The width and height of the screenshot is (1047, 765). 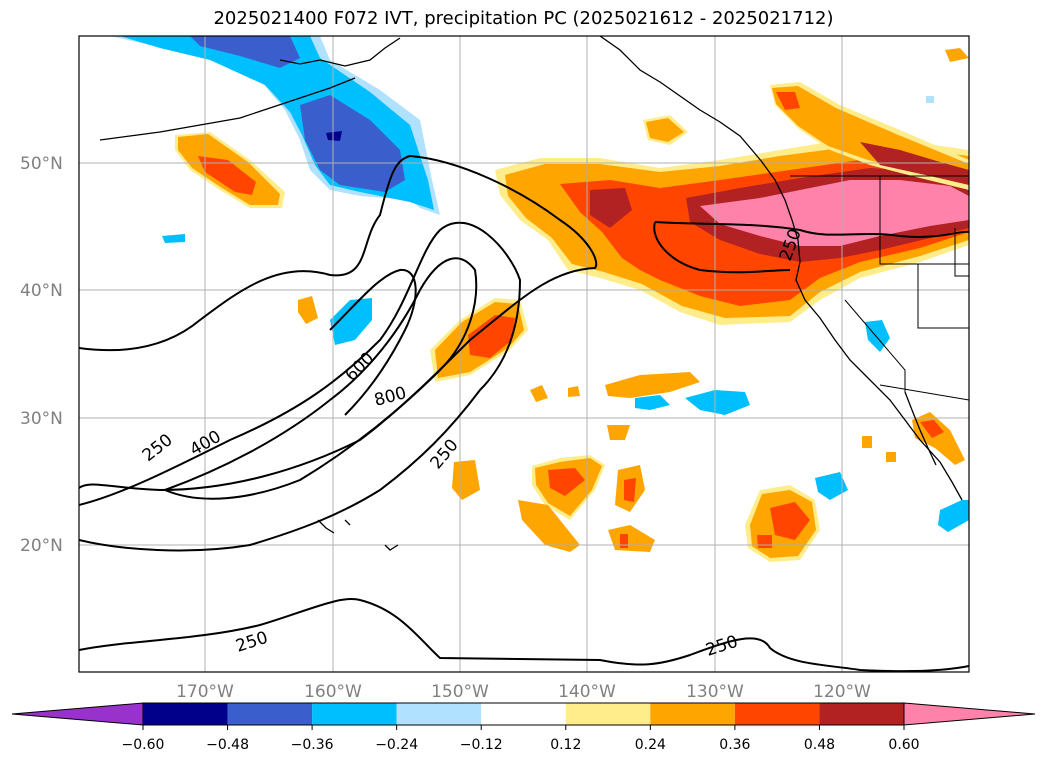 What do you see at coordinates (41, 546) in the screenshot?
I see `lat-label: 20°N` at bounding box center [41, 546].